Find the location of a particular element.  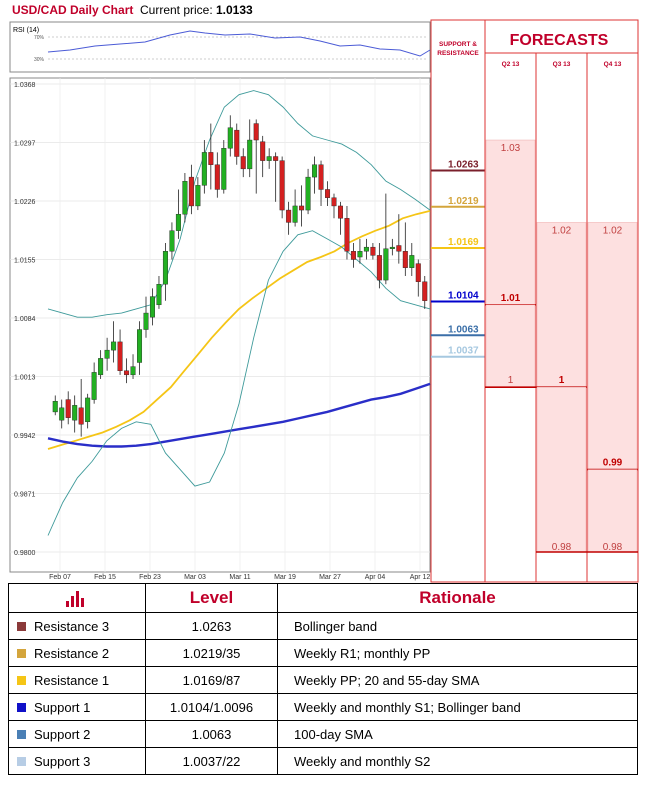

rsi-label: RSI (14) is located at coordinates (26, 30).